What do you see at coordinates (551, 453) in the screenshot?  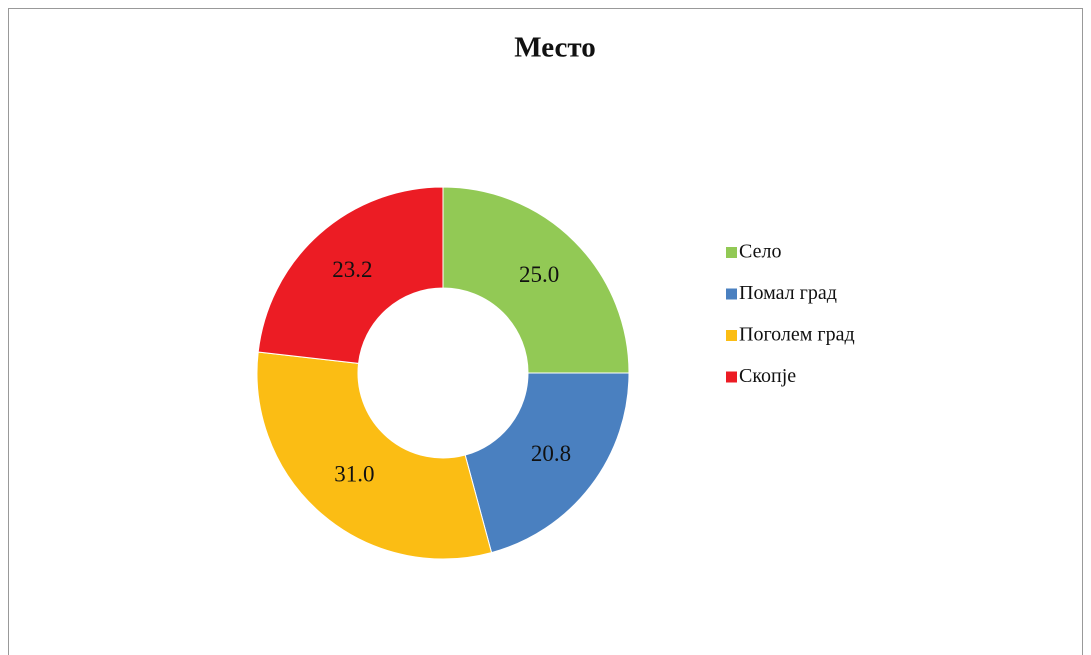 I see `data-label: 20.8` at bounding box center [551, 453].